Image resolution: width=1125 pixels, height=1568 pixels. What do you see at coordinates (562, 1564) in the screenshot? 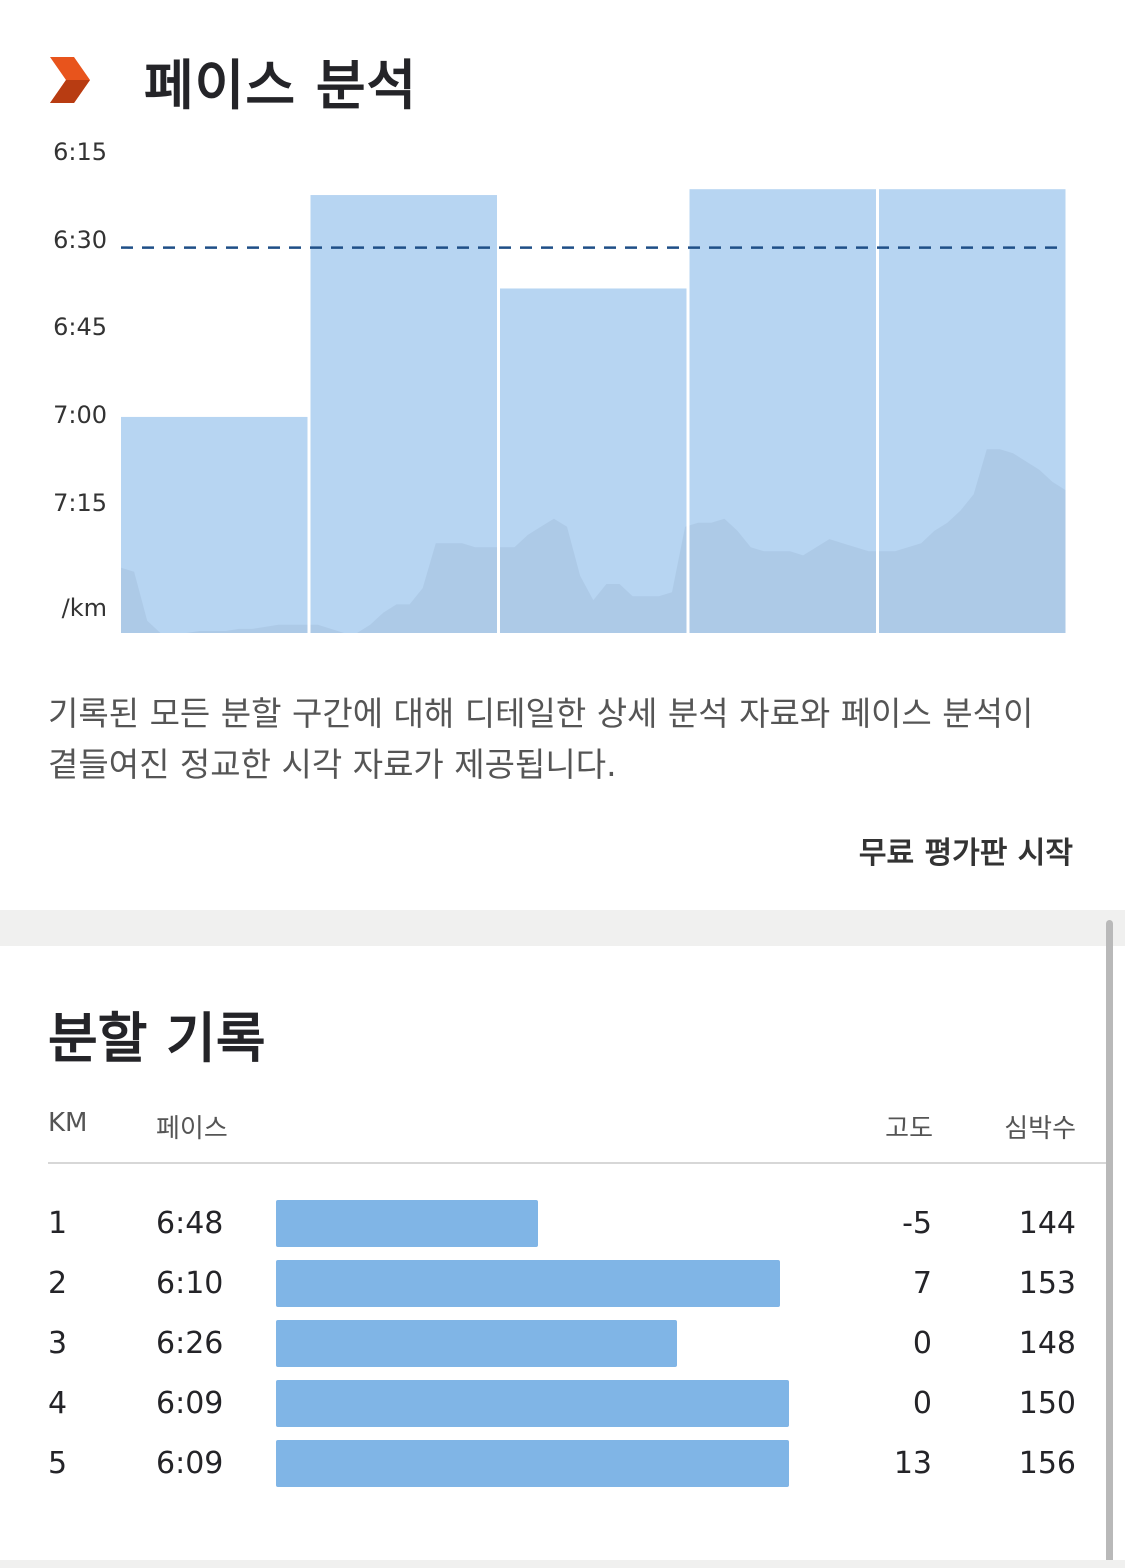
I see `bottom-edge` at bounding box center [562, 1564].